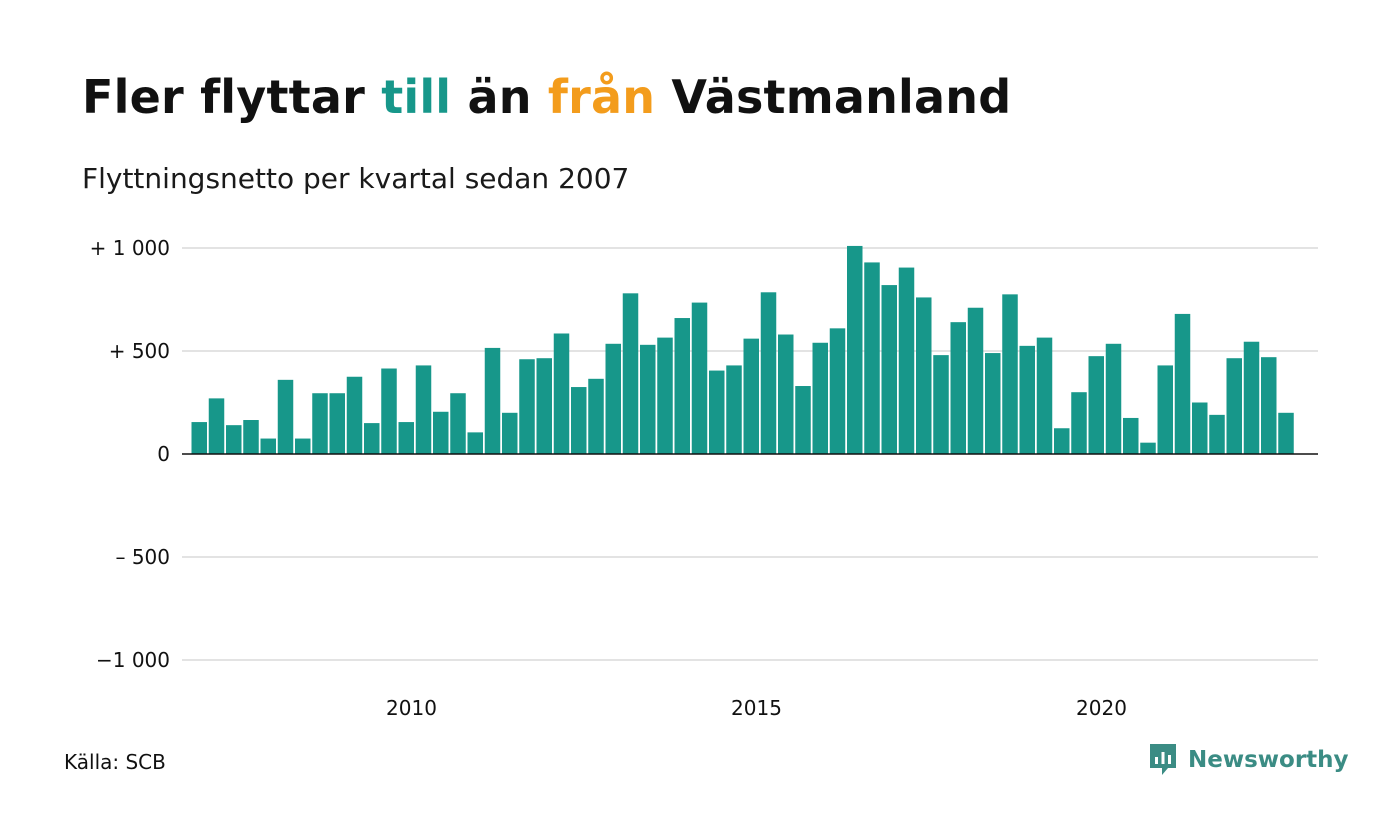  Describe the element at coordinates (416, 97) in the screenshot. I see `title-till: till` at that location.